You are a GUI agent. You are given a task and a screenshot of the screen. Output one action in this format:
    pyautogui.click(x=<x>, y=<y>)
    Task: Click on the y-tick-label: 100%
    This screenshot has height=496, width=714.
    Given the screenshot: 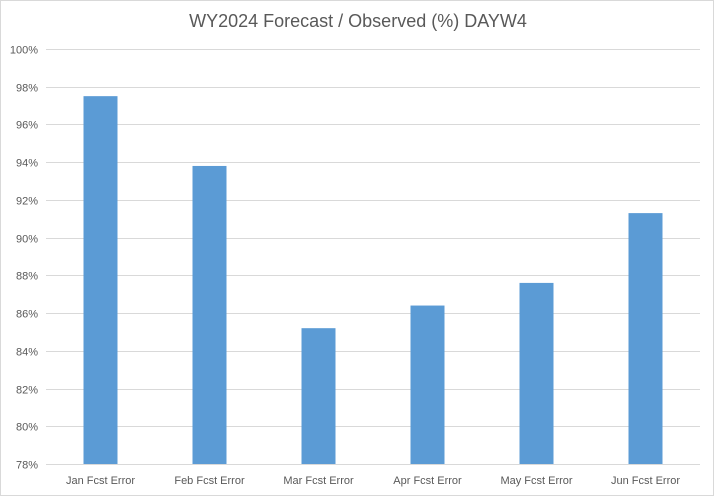 What is the action you would take?
    pyautogui.click(x=24, y=51)
    